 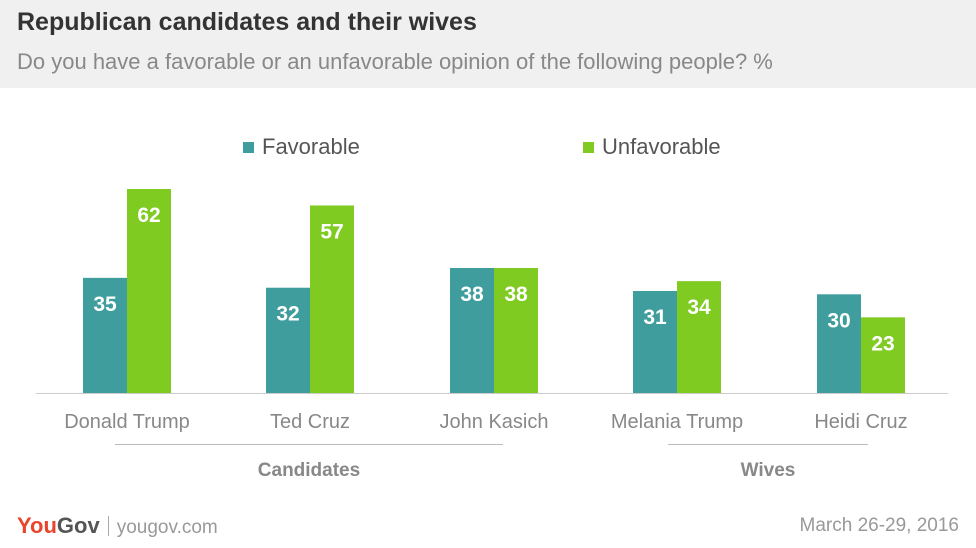 I want to click on chart-title: Republican candidates and their wives, so click(x=247, y=22).